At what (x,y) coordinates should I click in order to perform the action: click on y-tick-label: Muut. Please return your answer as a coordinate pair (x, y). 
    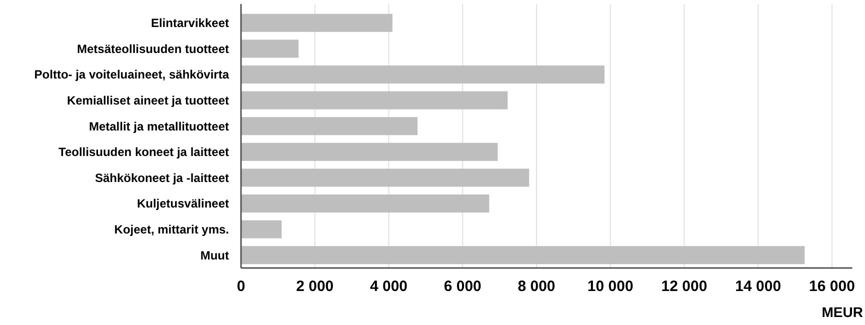
    Looking at the image, I should click on (214, 255).